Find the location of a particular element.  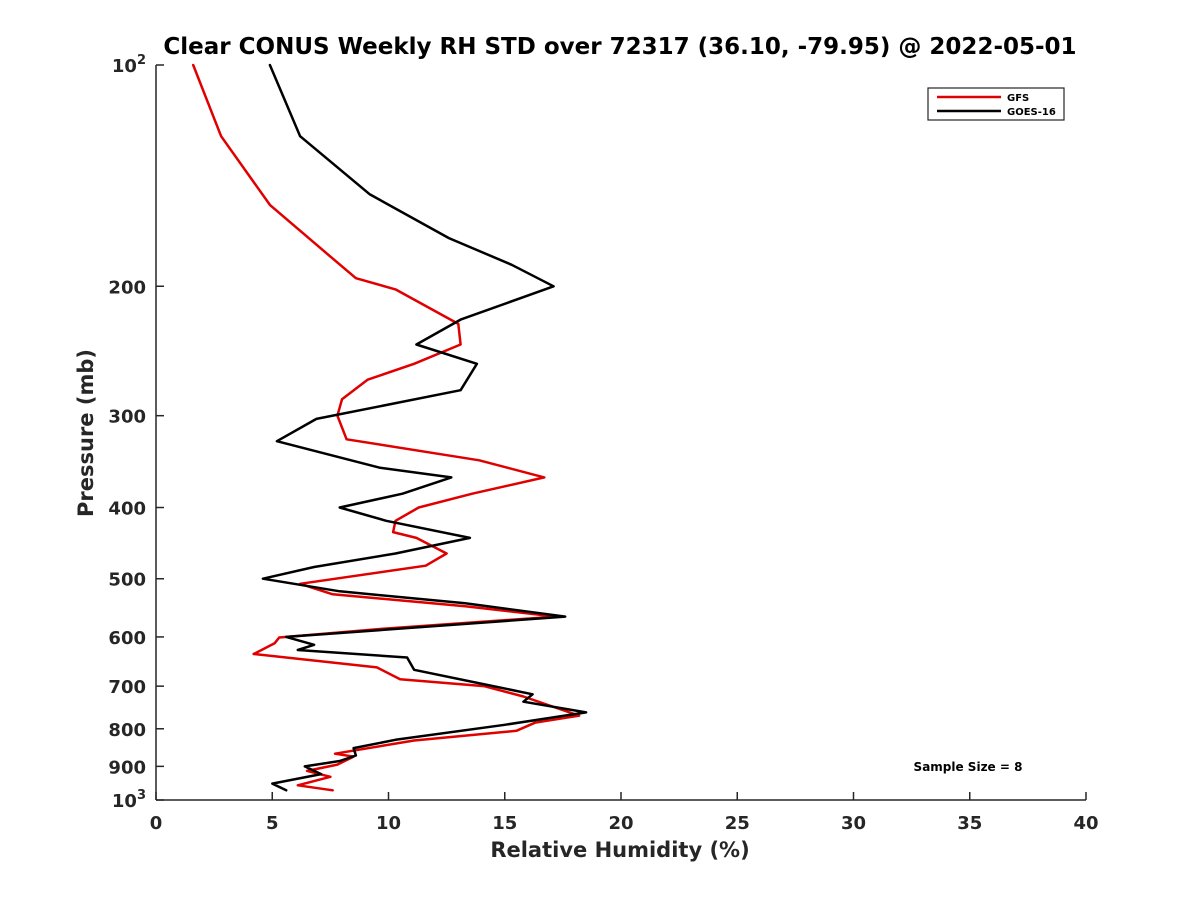

x-tick-label-7: 35 is located at coordinates (969, 823).